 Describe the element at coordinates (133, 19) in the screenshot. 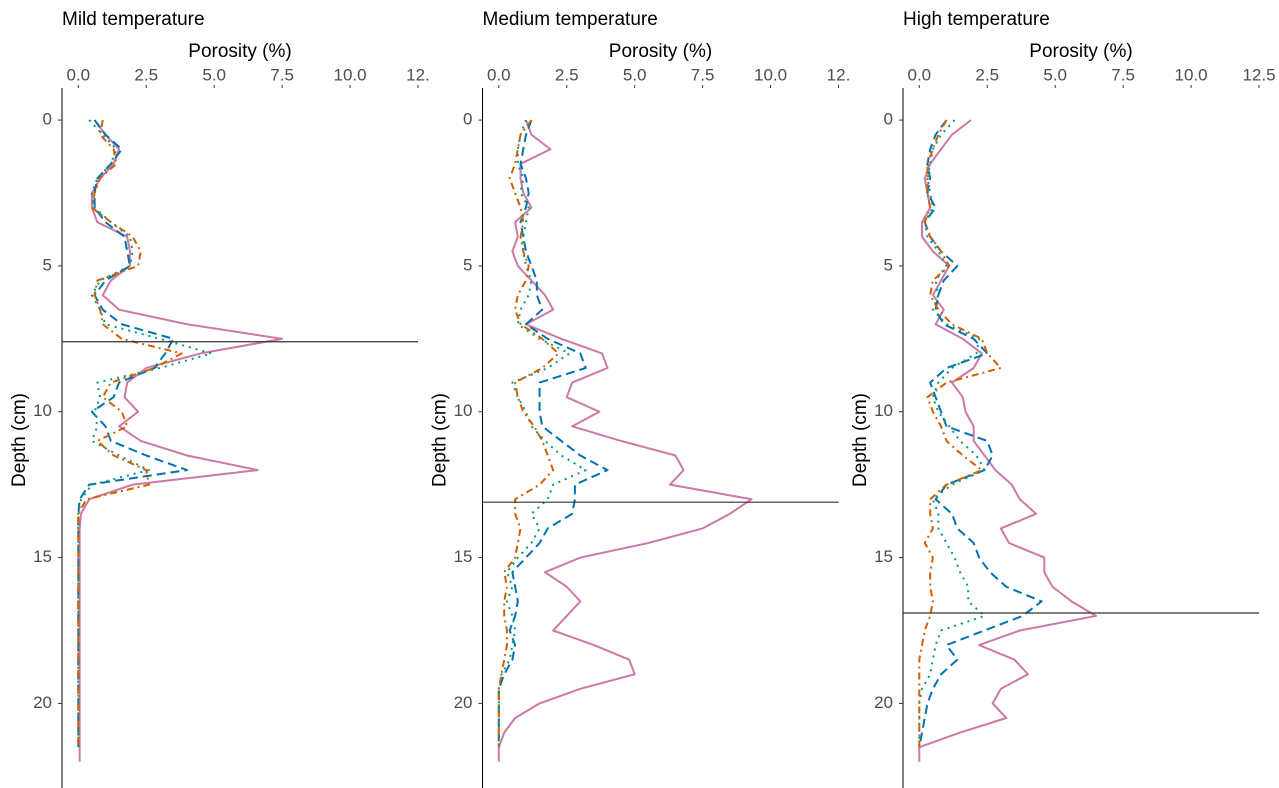

I see `panel-title: Mild temperature` at that location.